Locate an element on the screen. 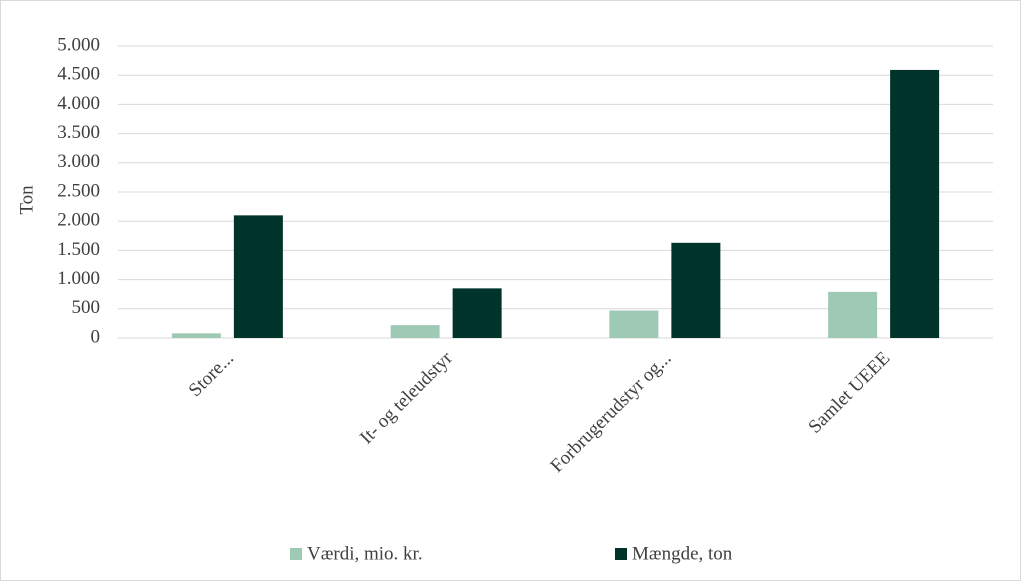 The height and width of the screenshot is (581, 1021). y-tick-label: 3.000 is located at coordinates (78, 161).